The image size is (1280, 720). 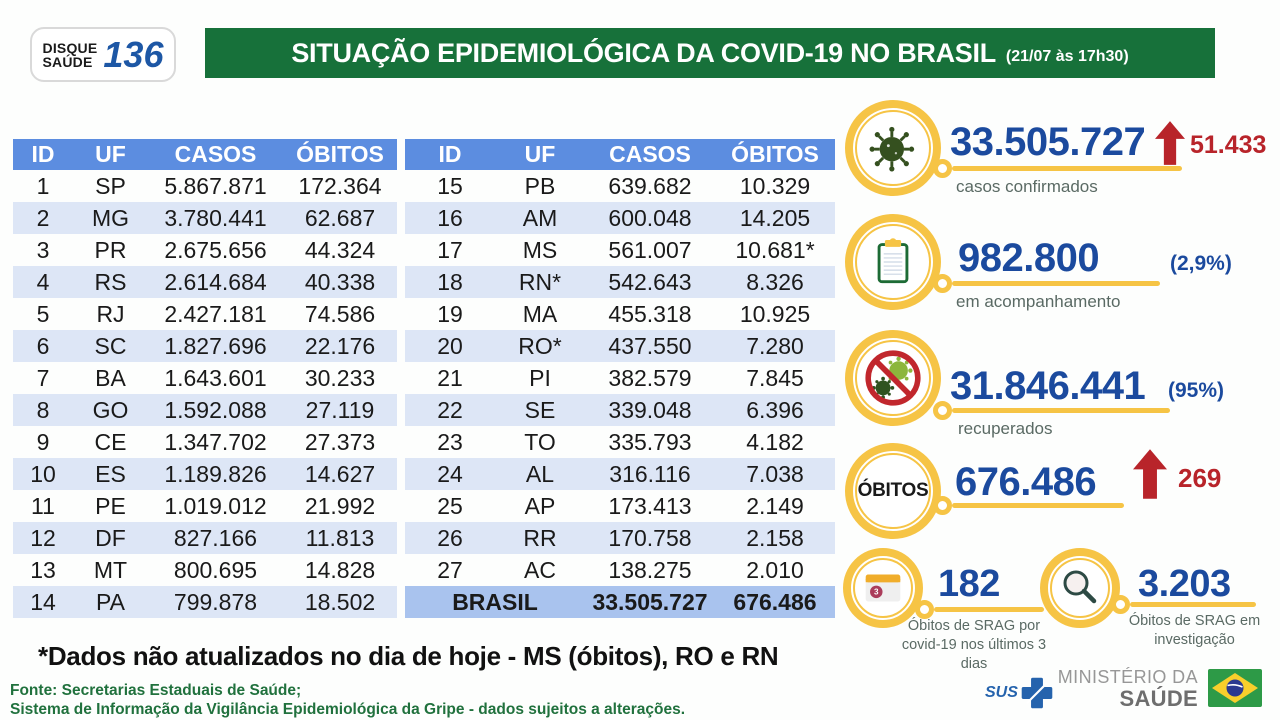 What do you see at coordinates (1127, 677) in the screenshot?
I see `ministry-line-1: MINISTÉRIO DA` at bounding box center [1127, 677].